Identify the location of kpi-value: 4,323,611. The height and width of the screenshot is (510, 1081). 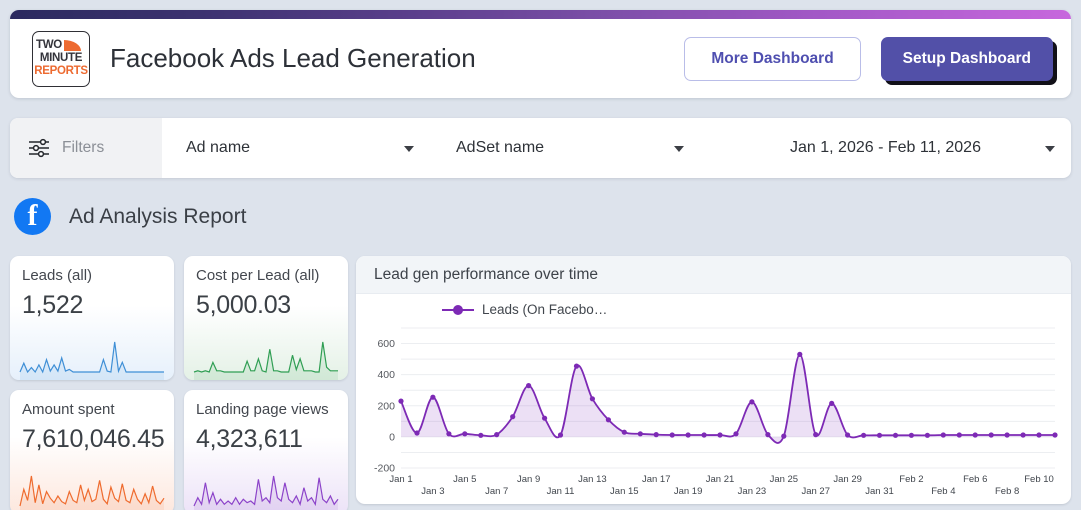
(249, 439).